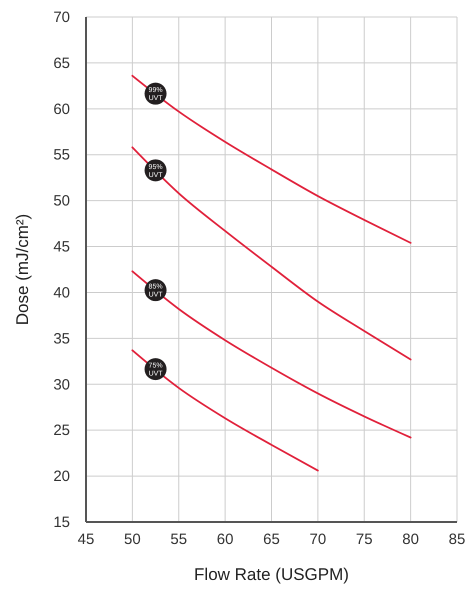 This screenshot has width=469, height=594. What do you see at coordinates (61, 201) in the screenshot?
I see `y-tick-label: 50` at bounding box center [61, 201].